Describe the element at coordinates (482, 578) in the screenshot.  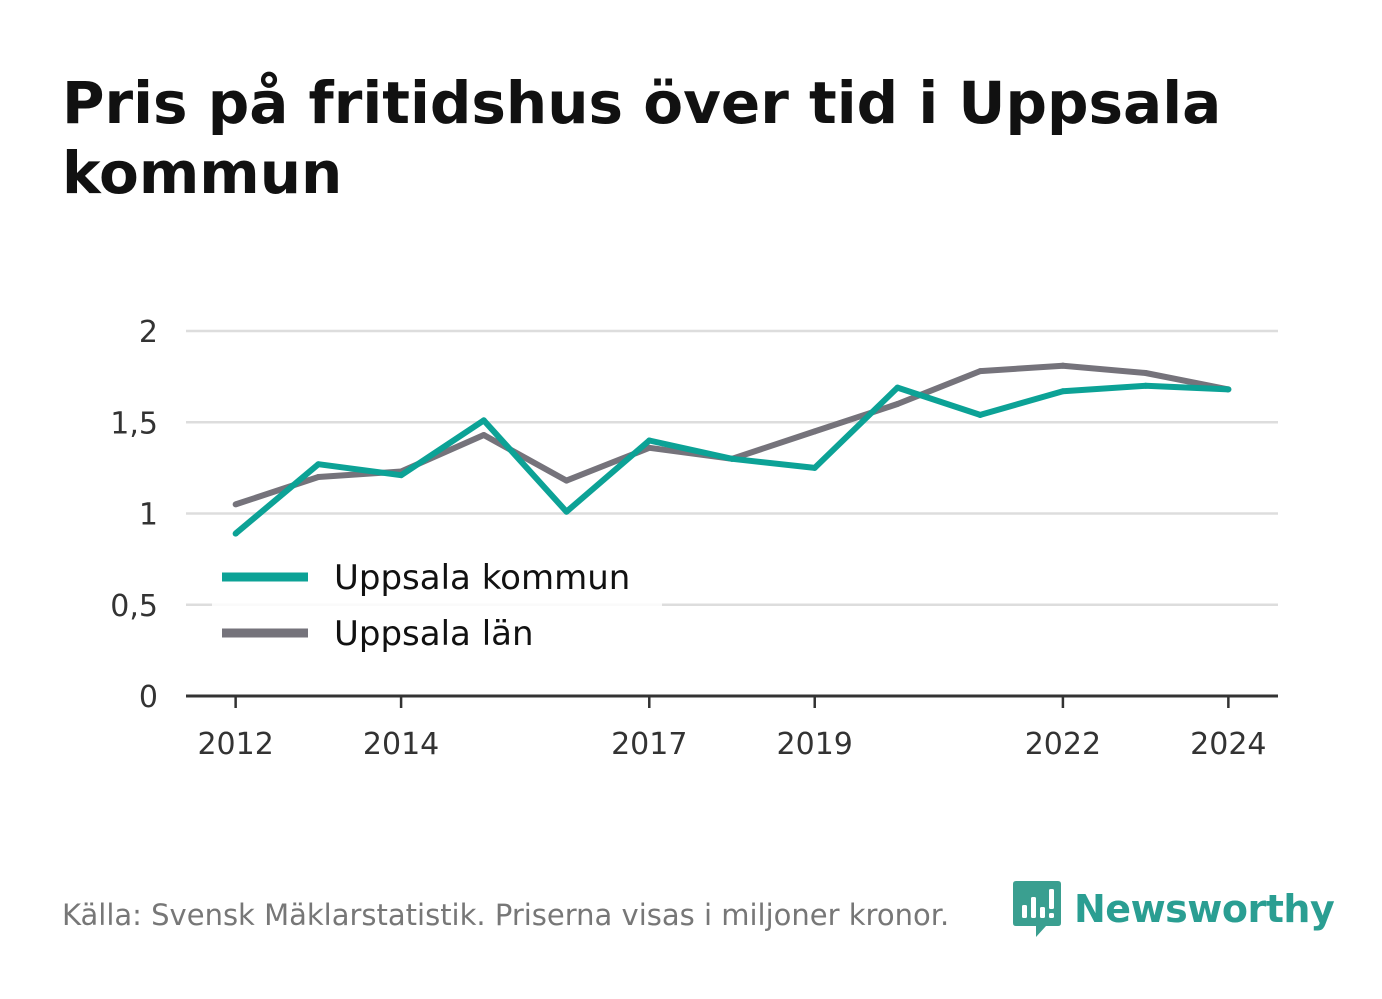
I see `legend-label: Uppsala kommun` at that location.